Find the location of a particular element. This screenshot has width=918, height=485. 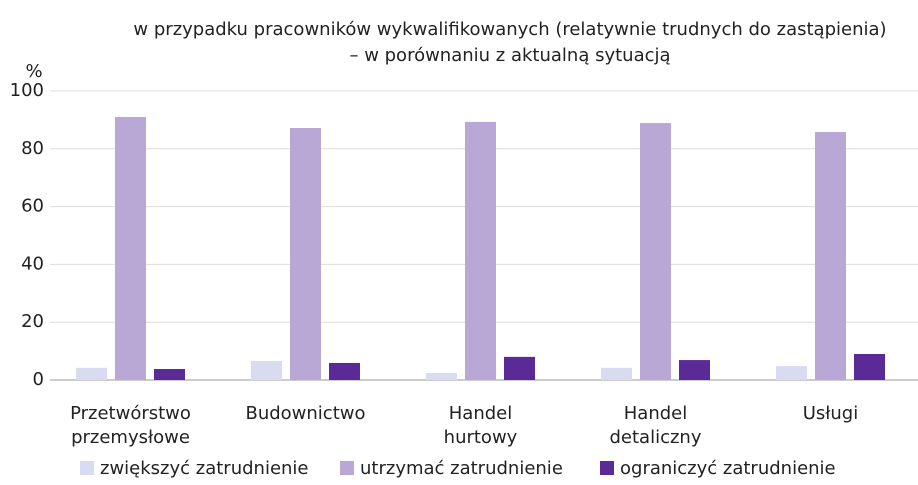

legend-label: utrzymać zatrudnienie is located at coordinates (461, 468).